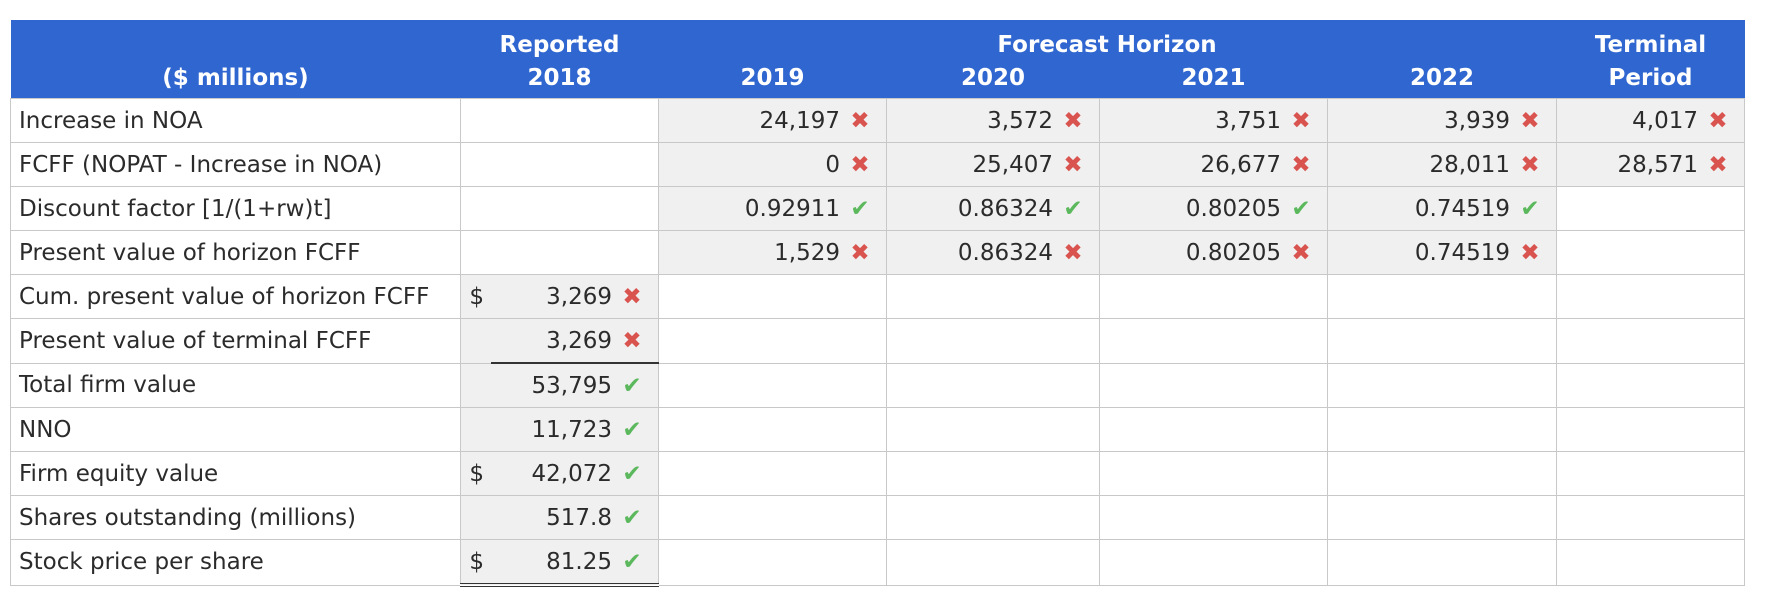  Describe the element at coordinates (1214, 252) in the screenshot. I see `forecast-cell-2021: 0.80205 ✖` at that location.